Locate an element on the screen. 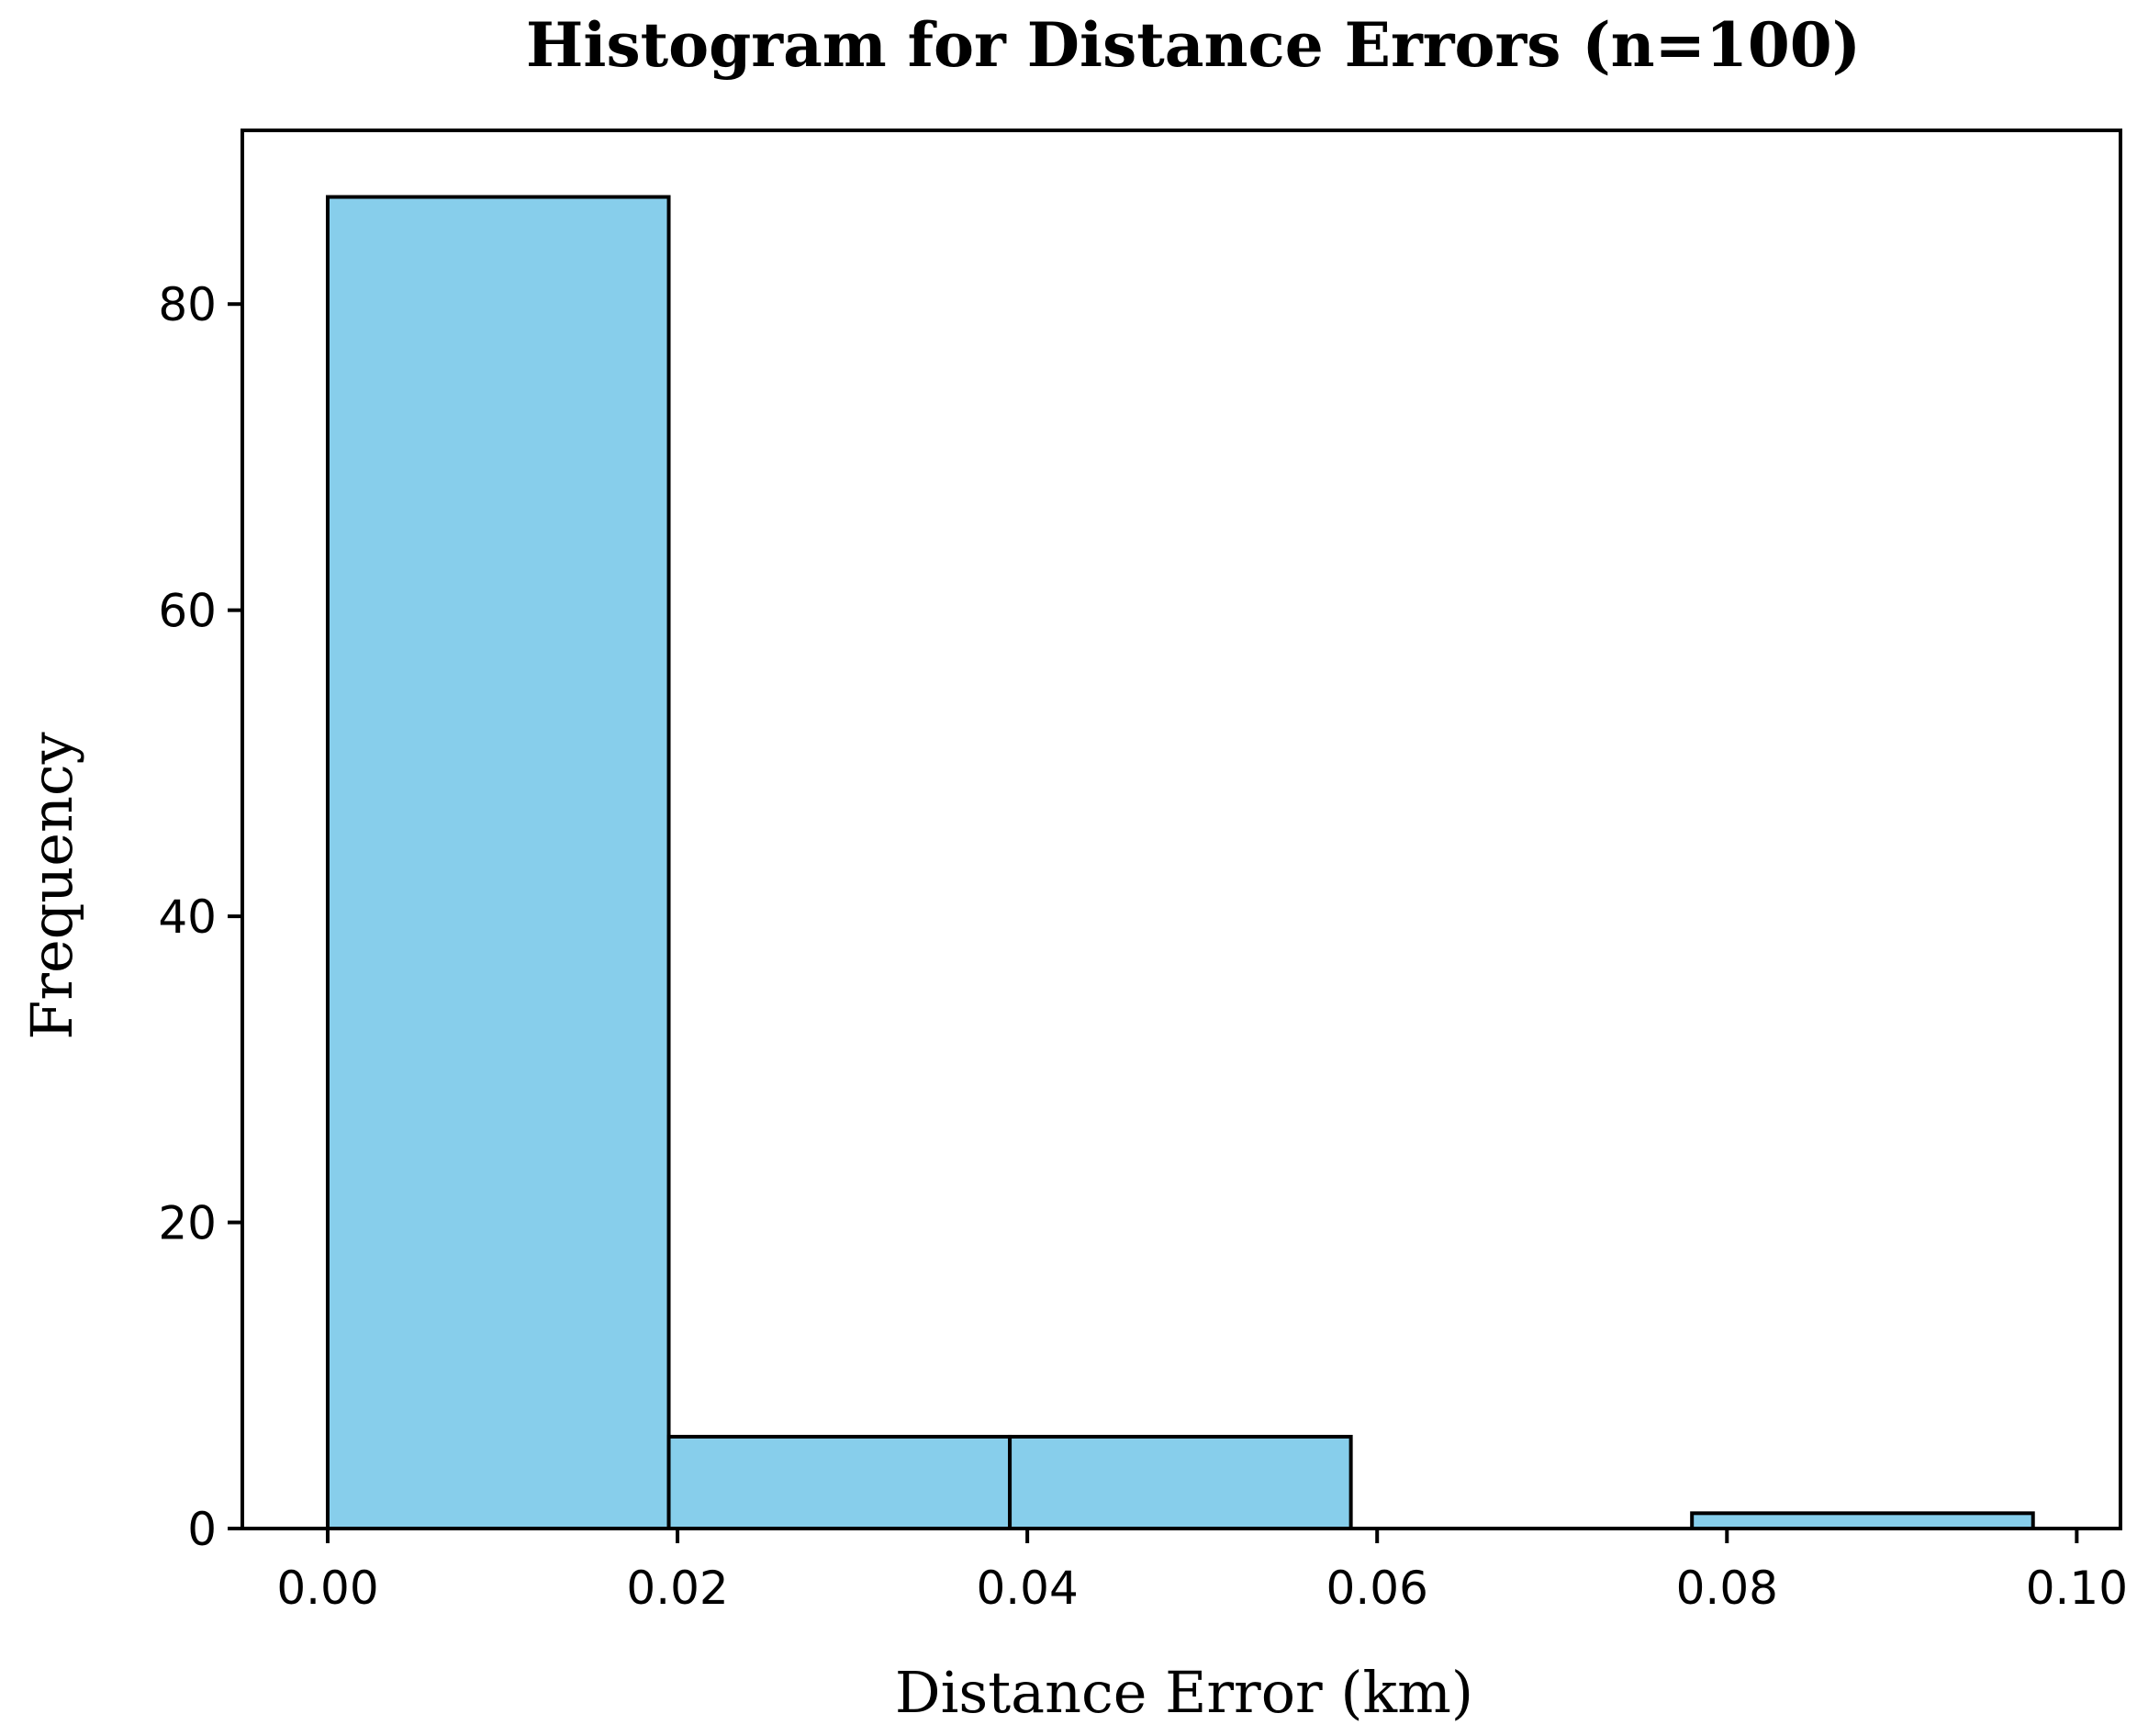  x-ticks-group: 0.00 0.02 0.04 0.06 0.08 0.10 is located at coordinates (1202, 1572).